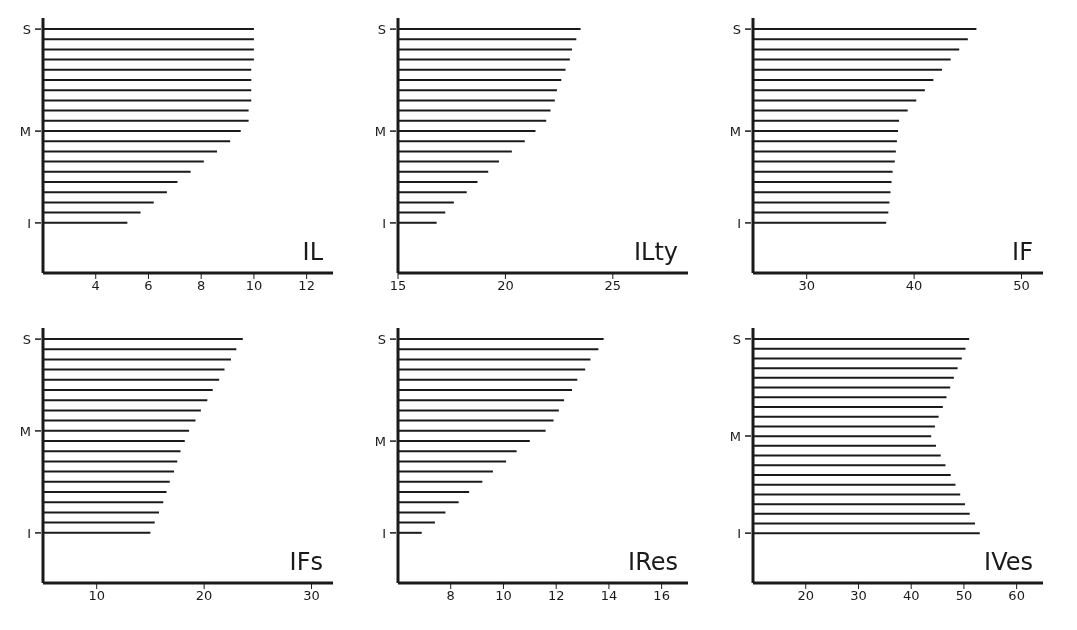  Describe the element at coordinates (1022, 252) in the screenshot. I see `text: IF` at that location.